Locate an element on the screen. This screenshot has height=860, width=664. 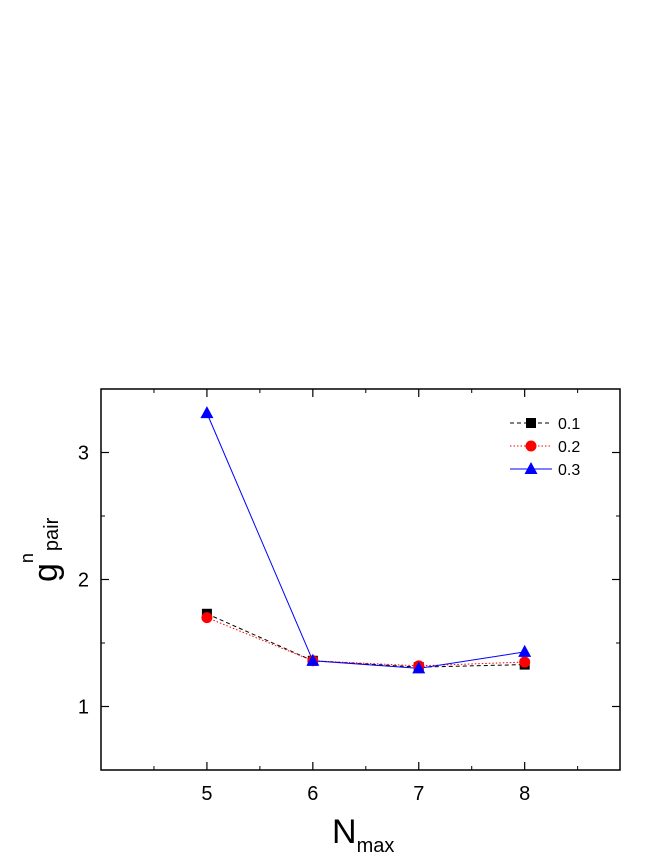
x-axis-label: Nmax is located at coordinates (363, 835).